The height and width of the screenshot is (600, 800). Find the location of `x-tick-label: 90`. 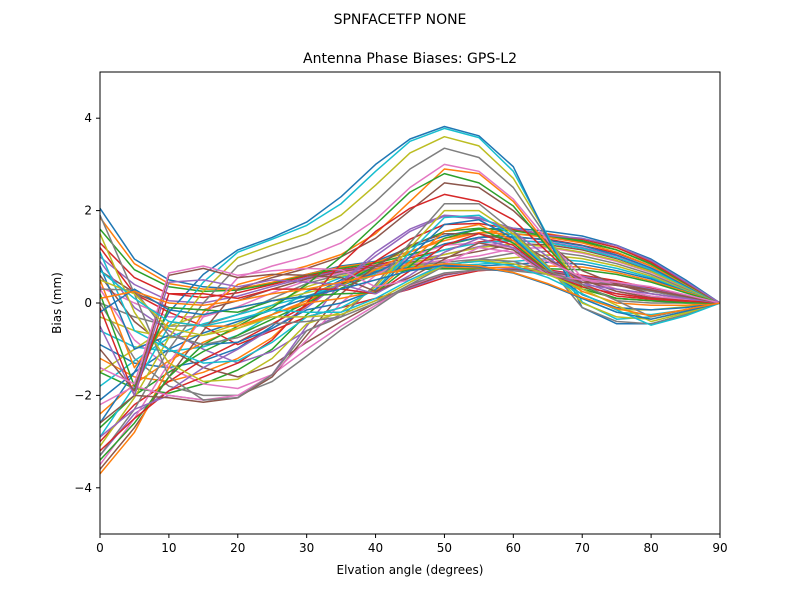

x-tick-label: 90 is located at coordinates (719, 548).